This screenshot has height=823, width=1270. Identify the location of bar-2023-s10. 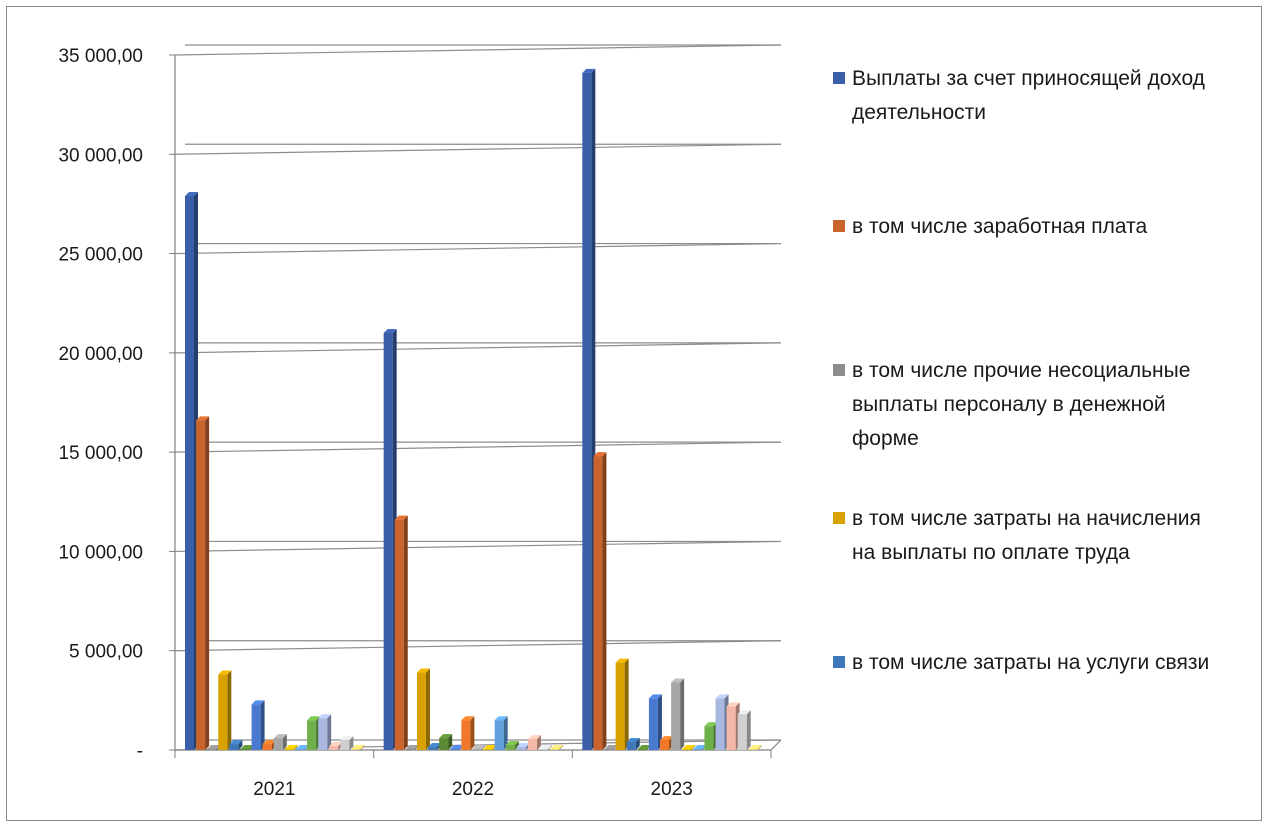
(689, 747).